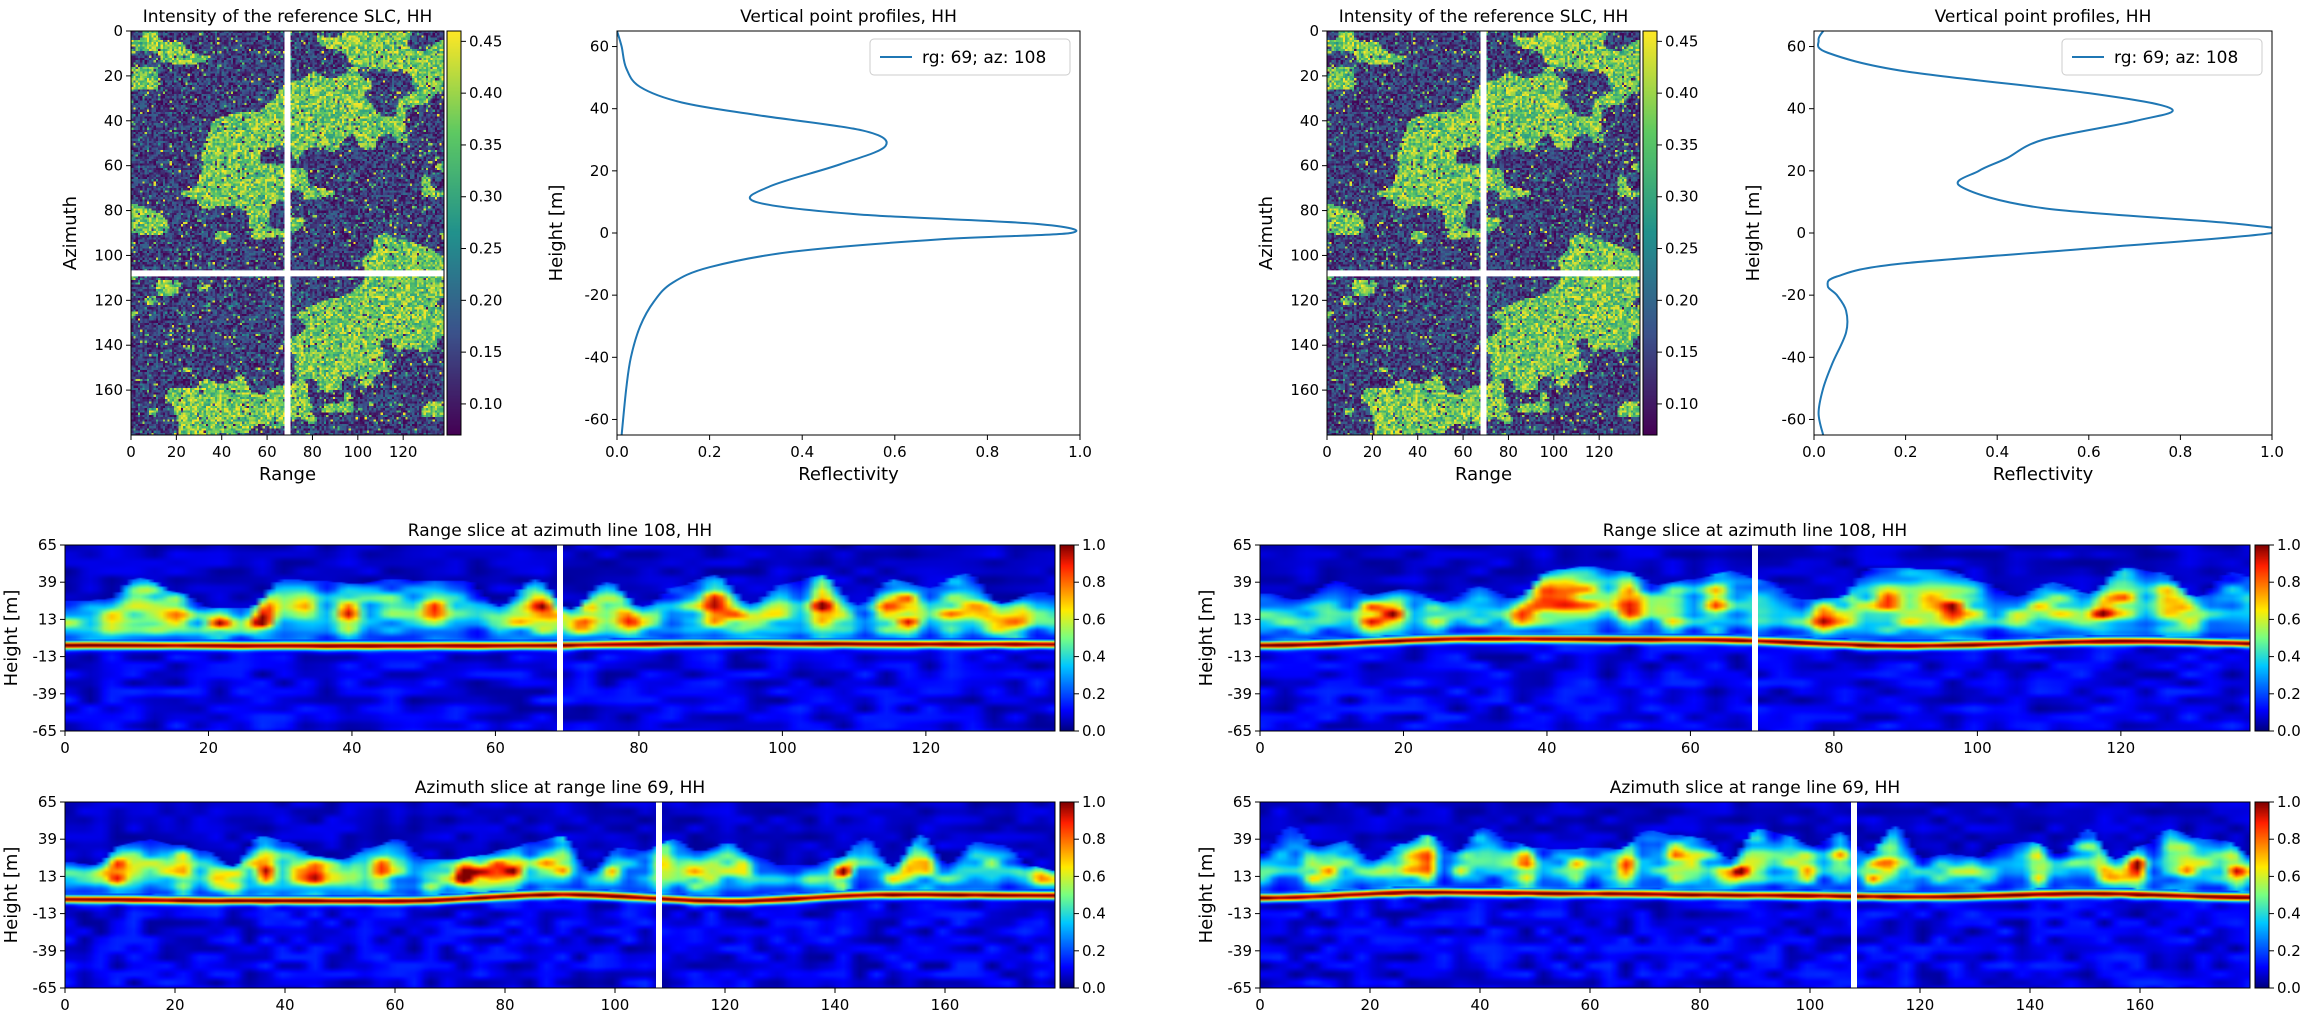  I want to click on colorbar-tick-label: 0.15, so click(1681, 352).